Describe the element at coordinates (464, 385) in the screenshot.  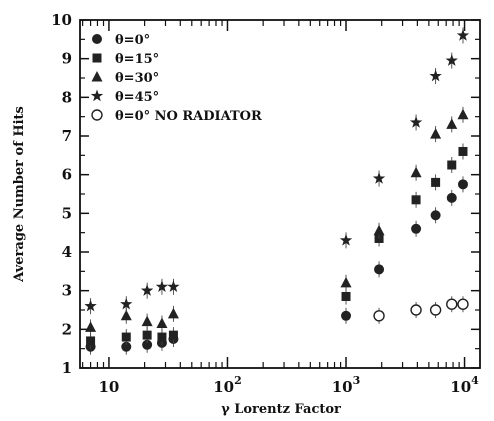
I see `x-tick-label: 10⁴` at that location.